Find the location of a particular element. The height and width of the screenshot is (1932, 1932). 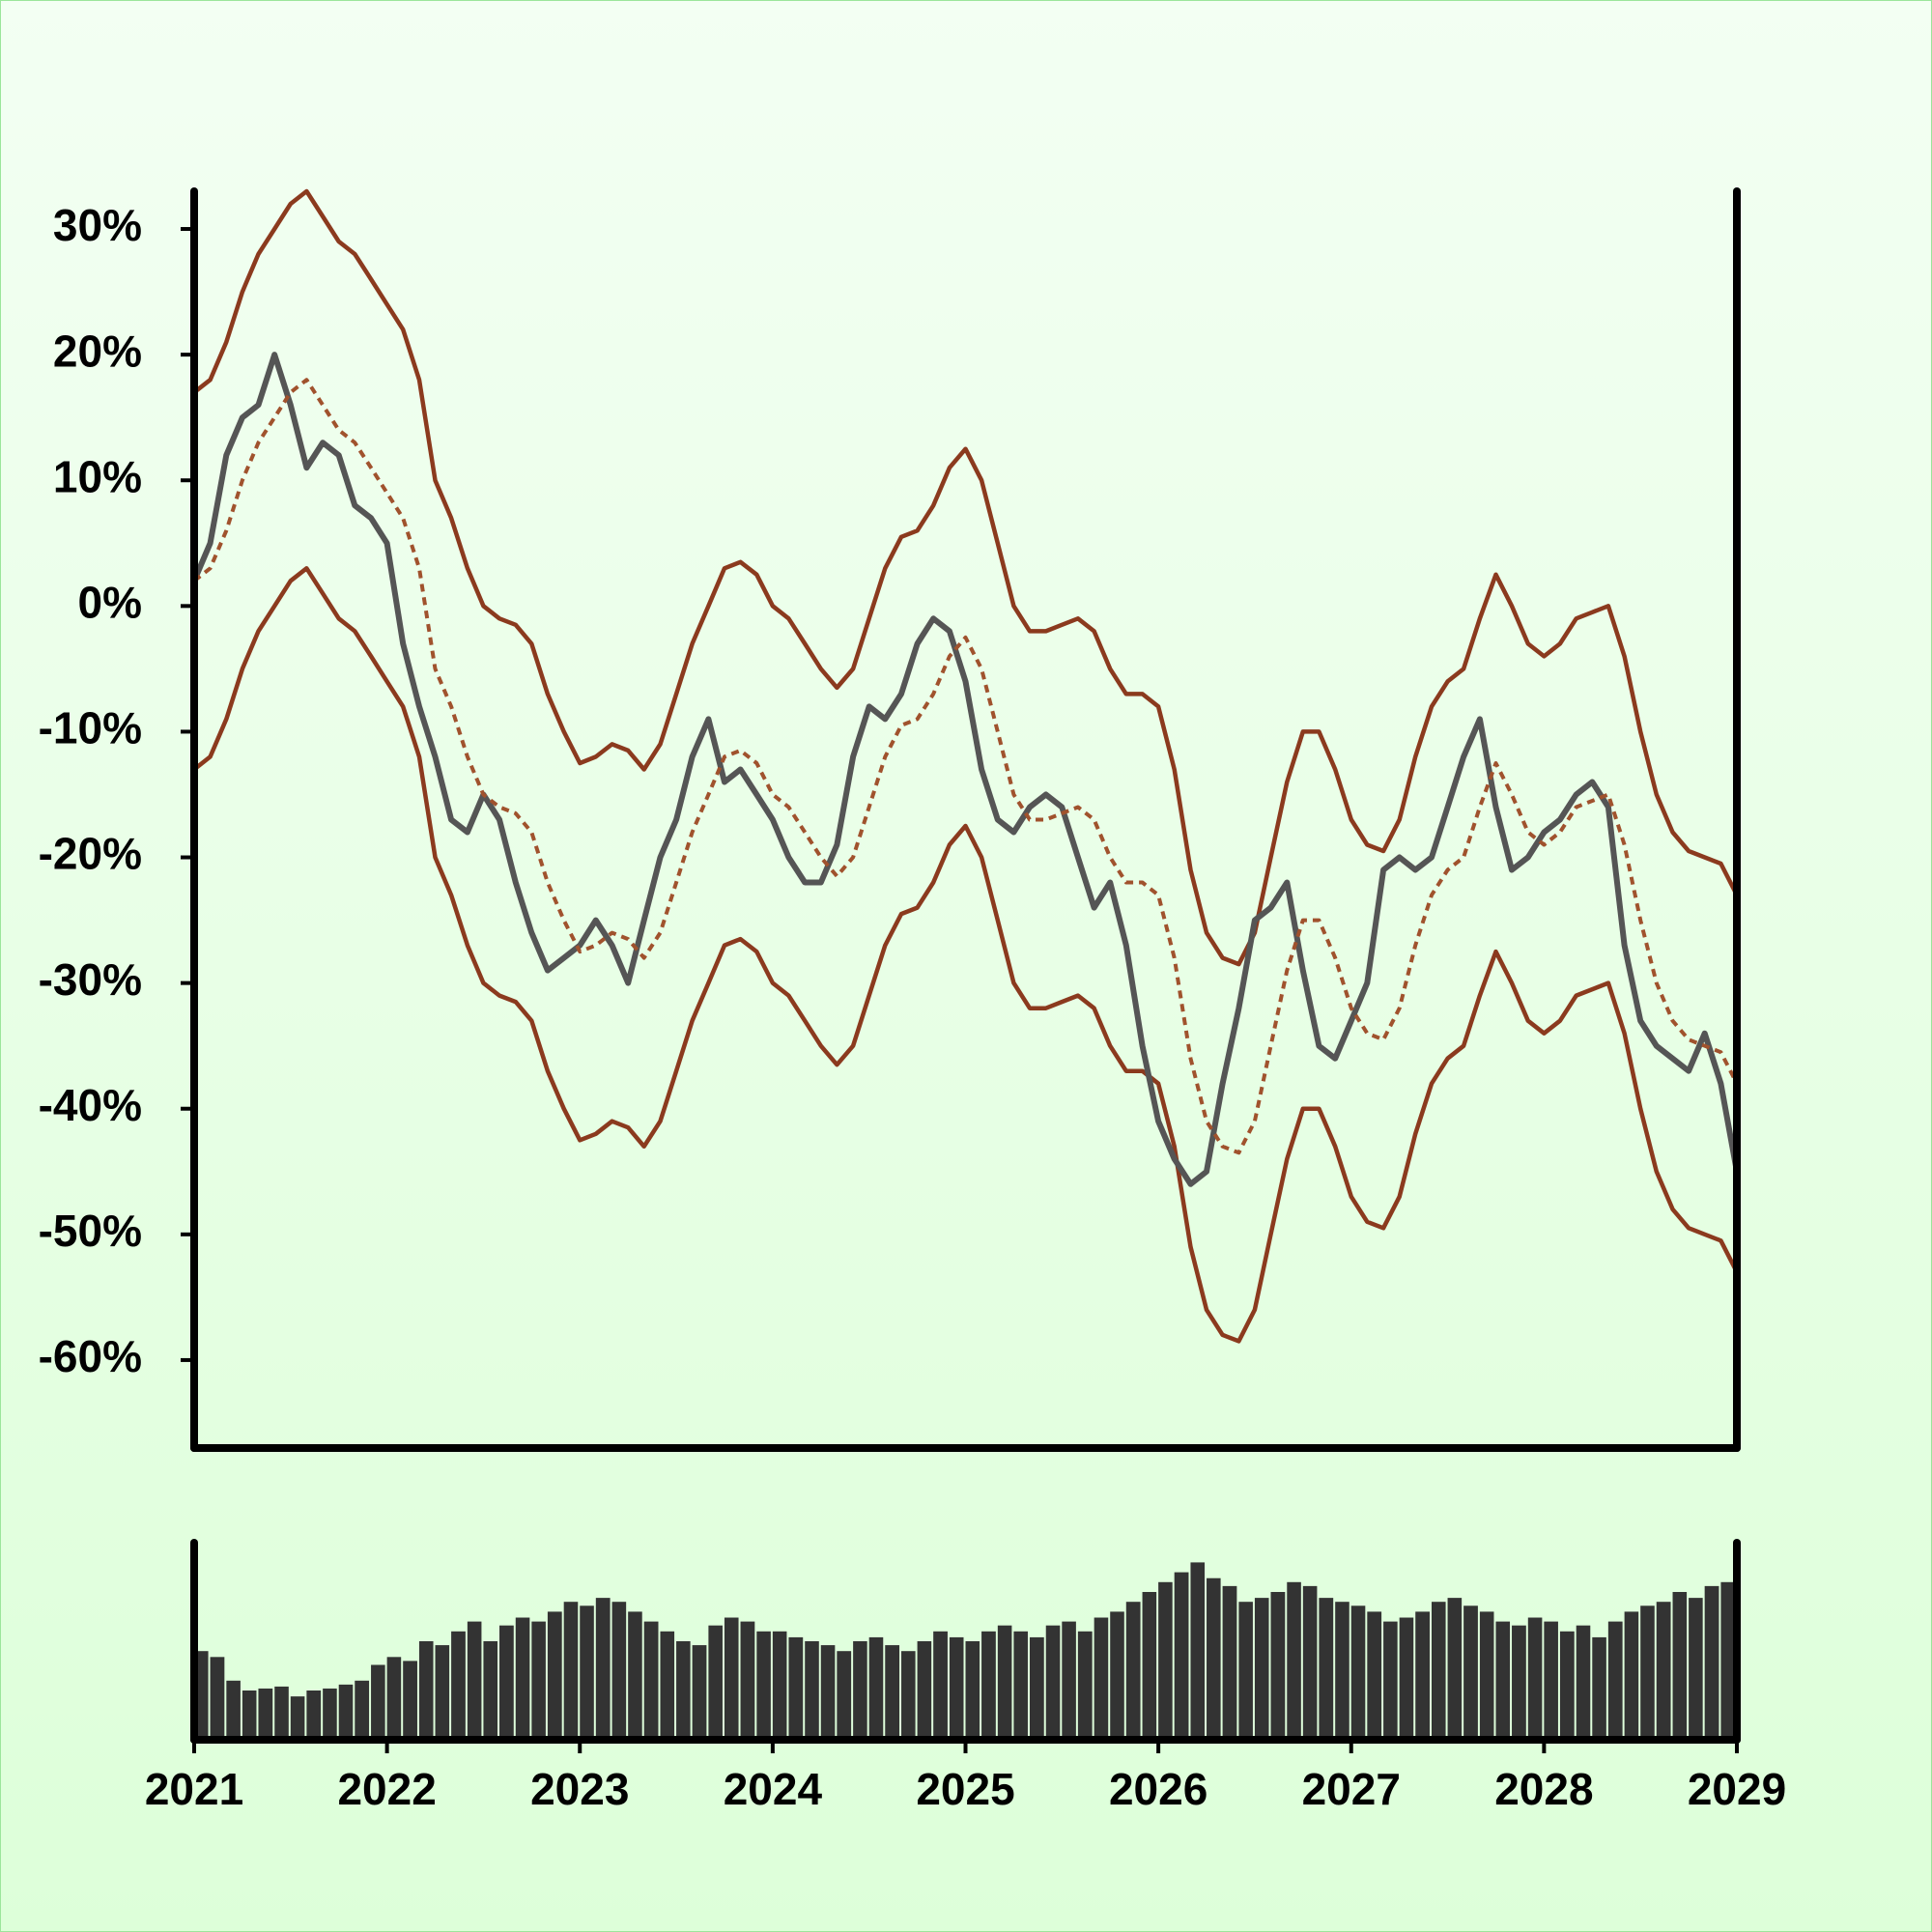

x-tick-label: 2025 is located at coordinates (965, 1789).